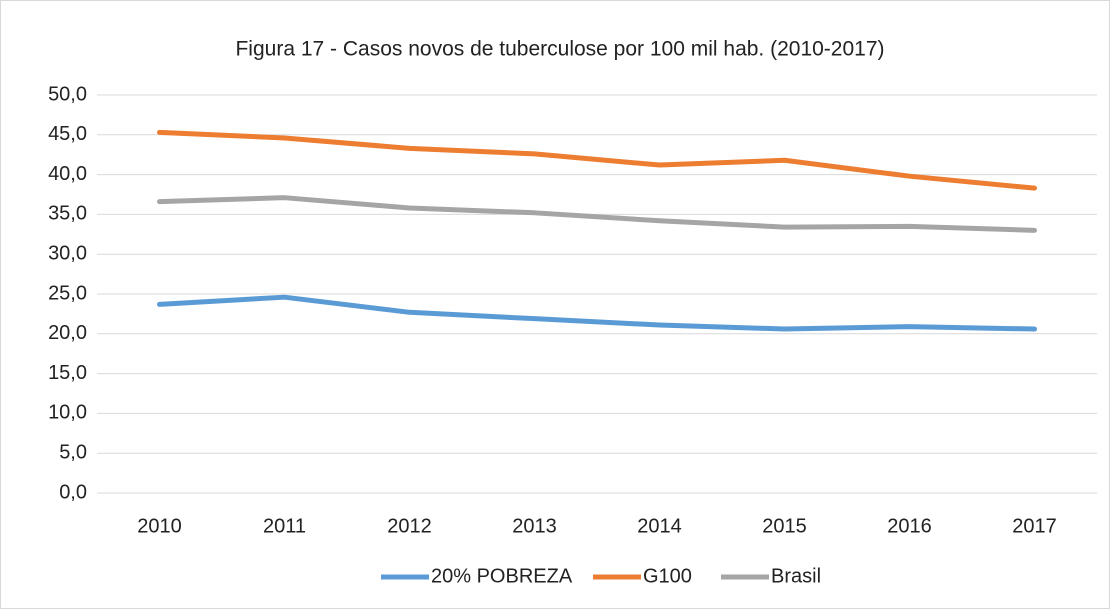  I want to click on legend-label: G100, so click(667, 576).